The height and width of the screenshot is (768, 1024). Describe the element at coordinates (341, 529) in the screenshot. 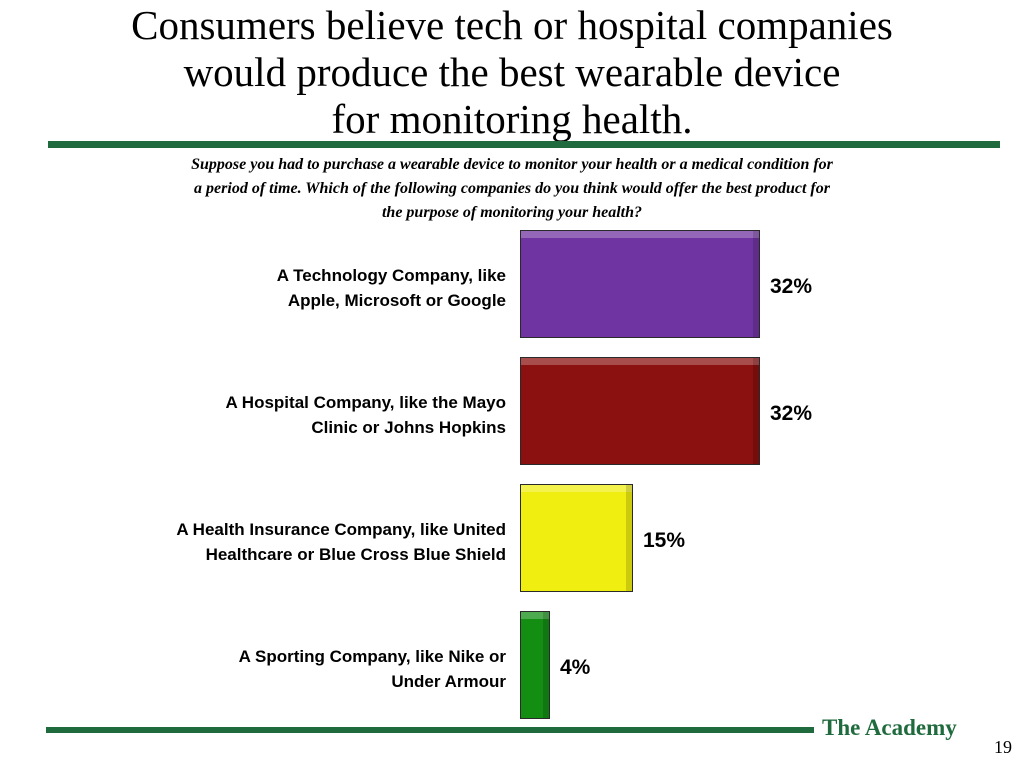

I see `category-label-line: A Health Insurance Company, like United` at that location.